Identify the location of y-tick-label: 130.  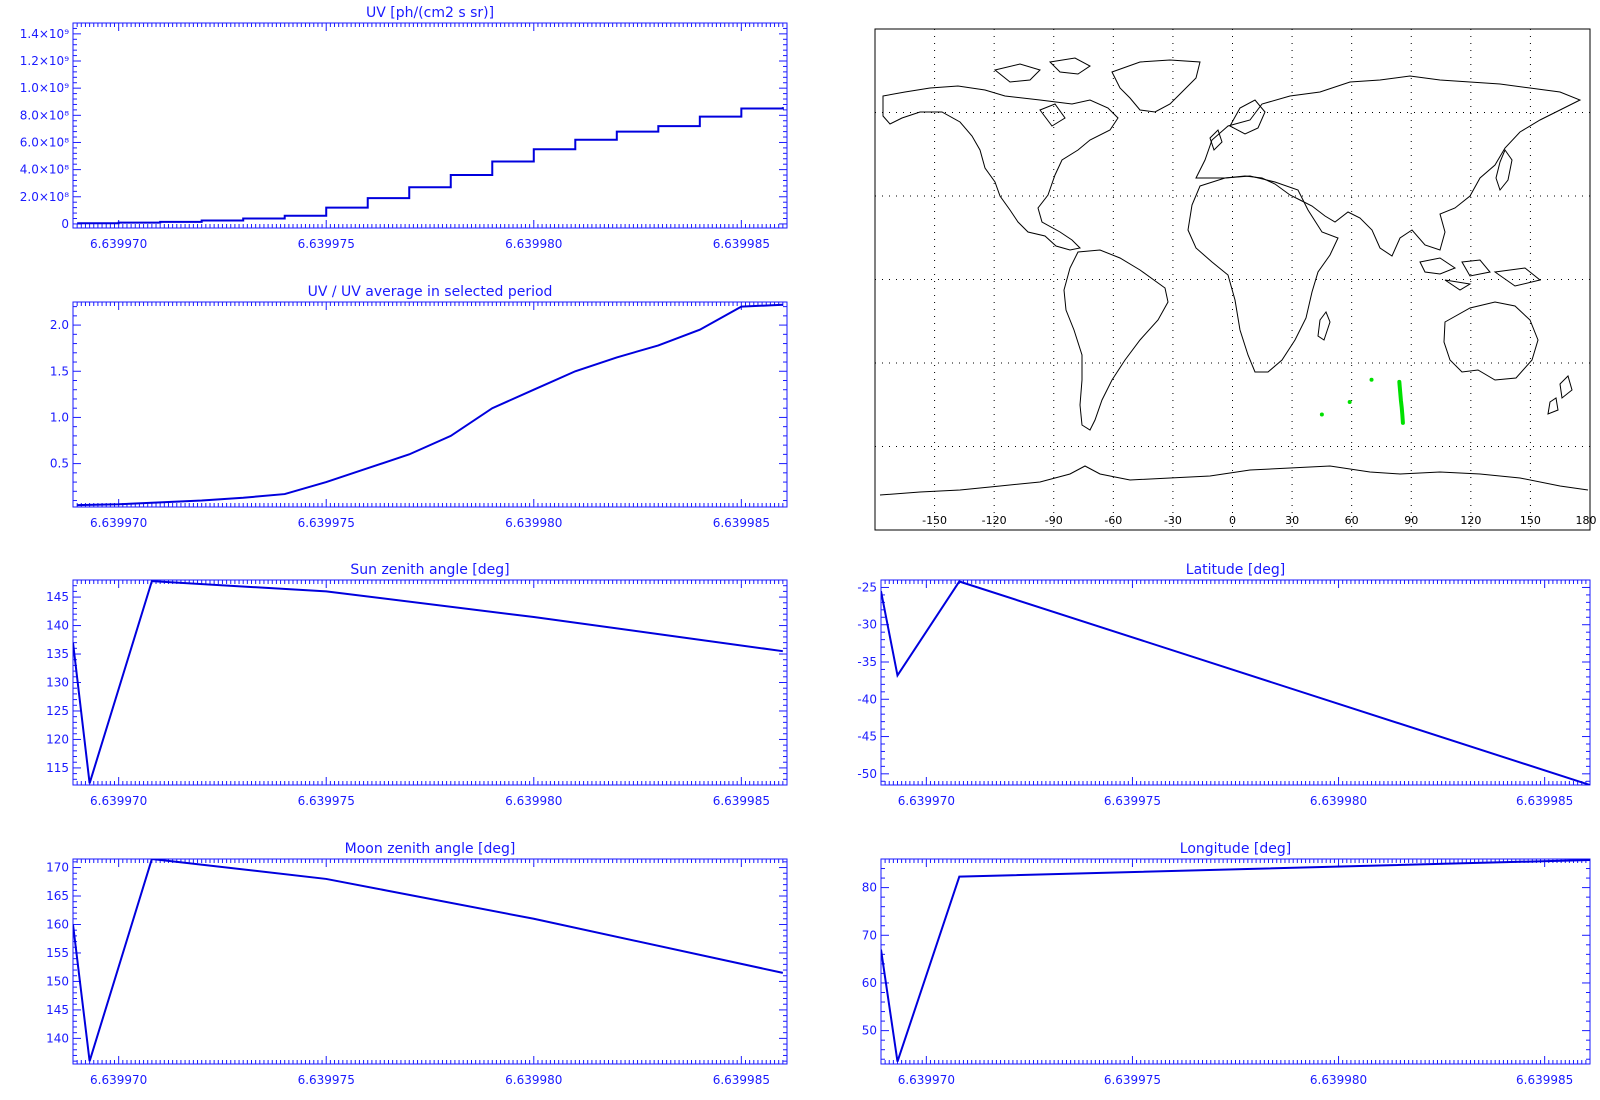
(57, 683).